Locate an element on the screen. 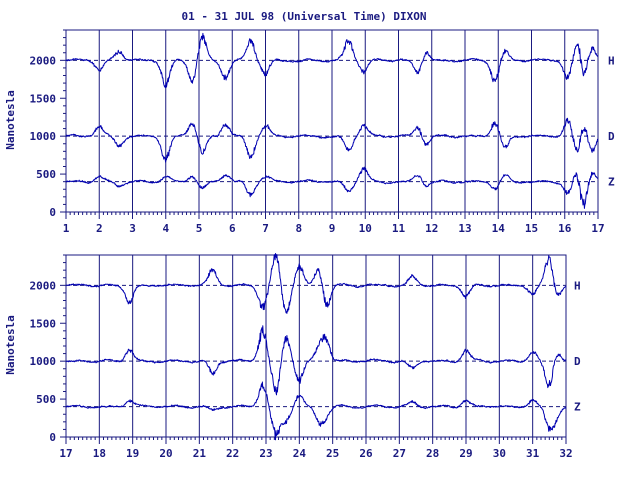  x-tick-label: 26 is located at coordinates (366, 453).